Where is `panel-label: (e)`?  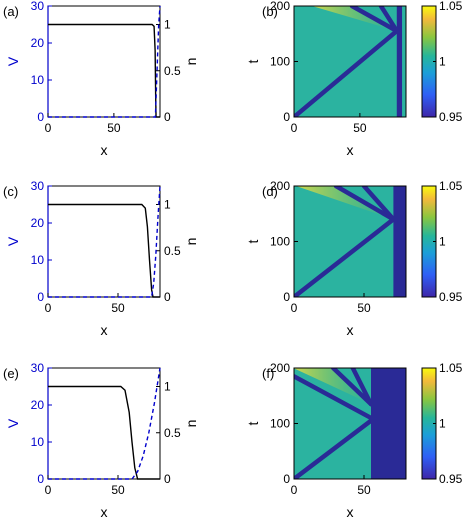 panel-label: (e) is located at coordinates (11, 373).